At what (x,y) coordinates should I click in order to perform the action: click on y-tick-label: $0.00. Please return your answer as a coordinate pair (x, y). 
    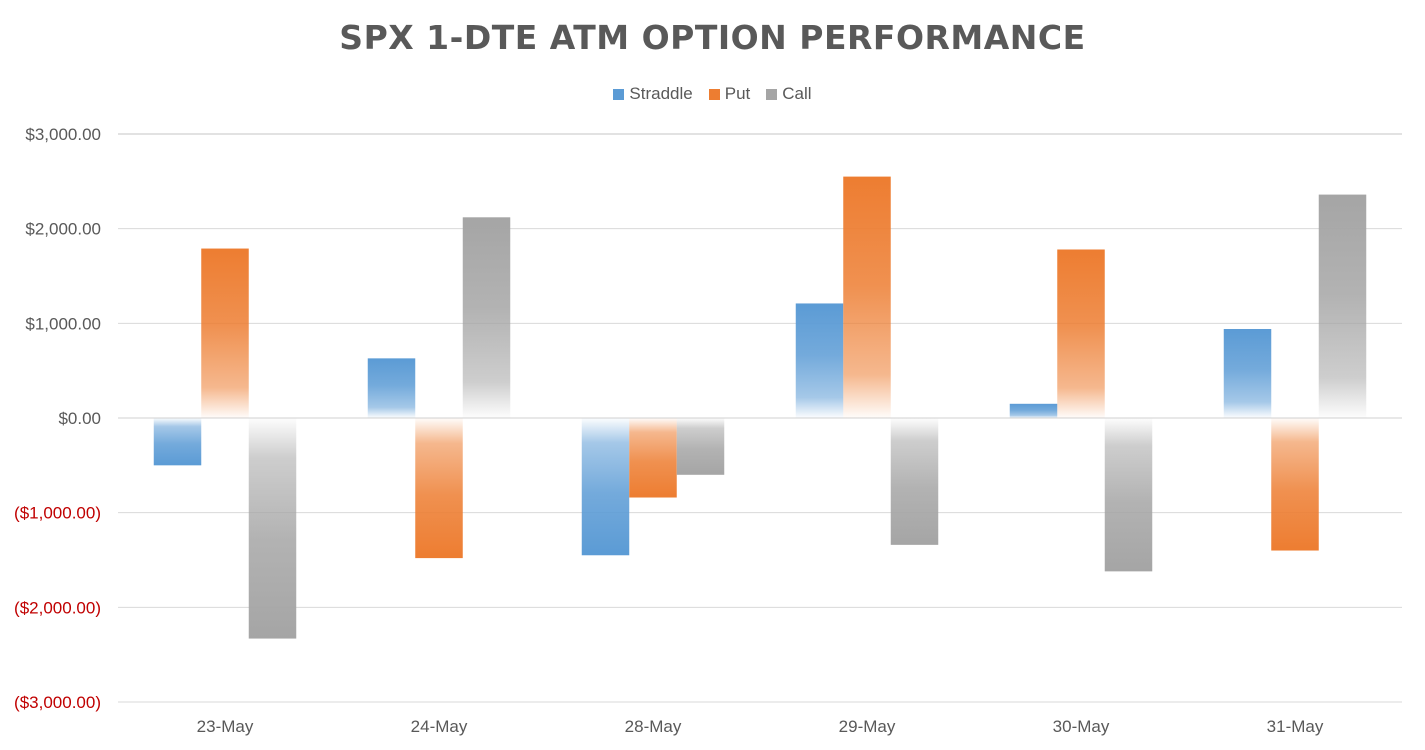
    Looking at the image, I should click on (79, 418).